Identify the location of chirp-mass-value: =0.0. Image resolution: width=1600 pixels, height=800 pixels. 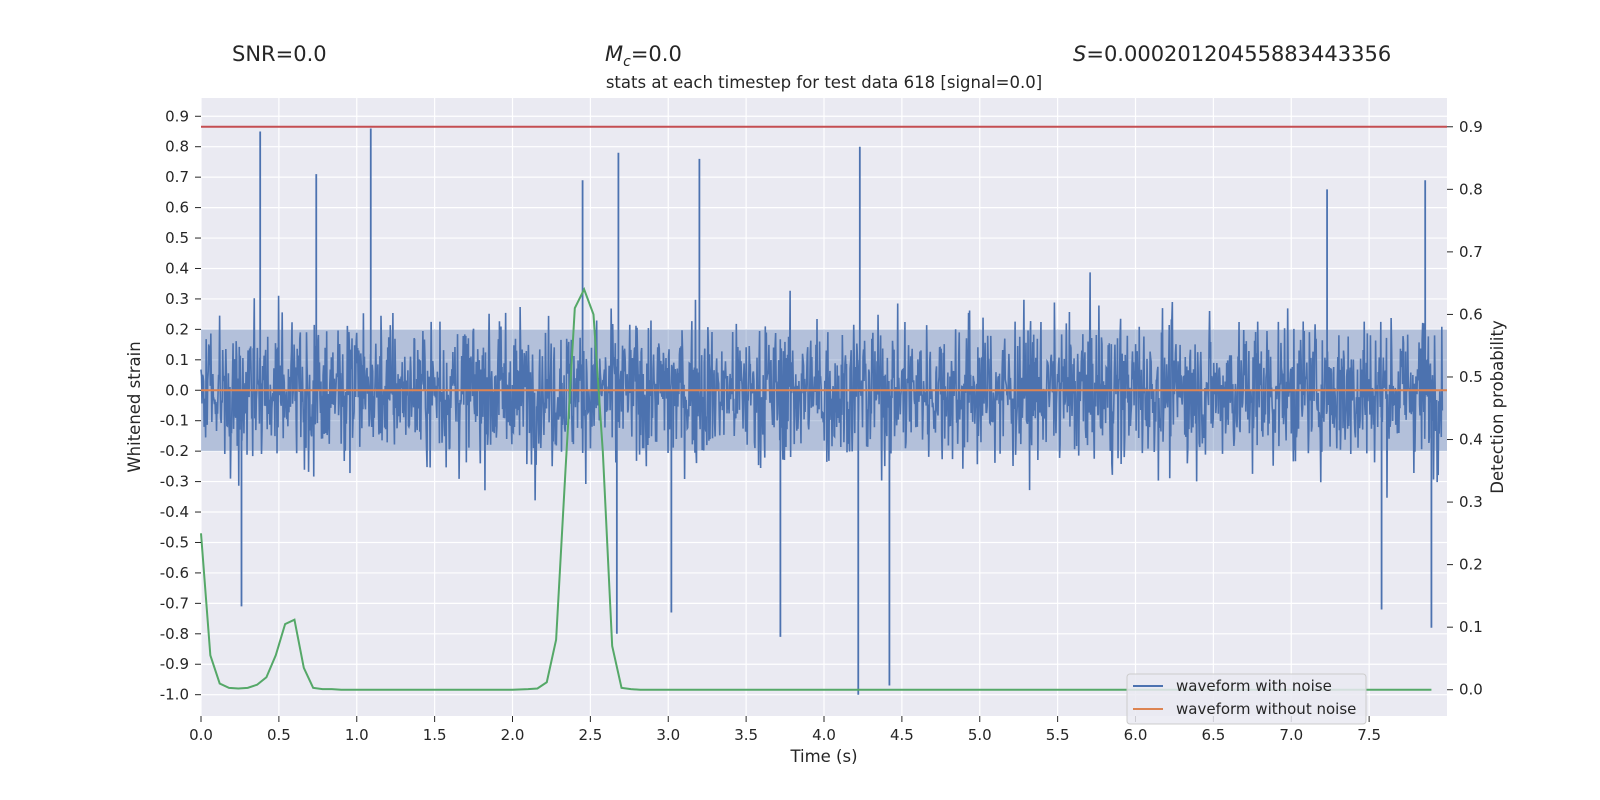
(656, 54).